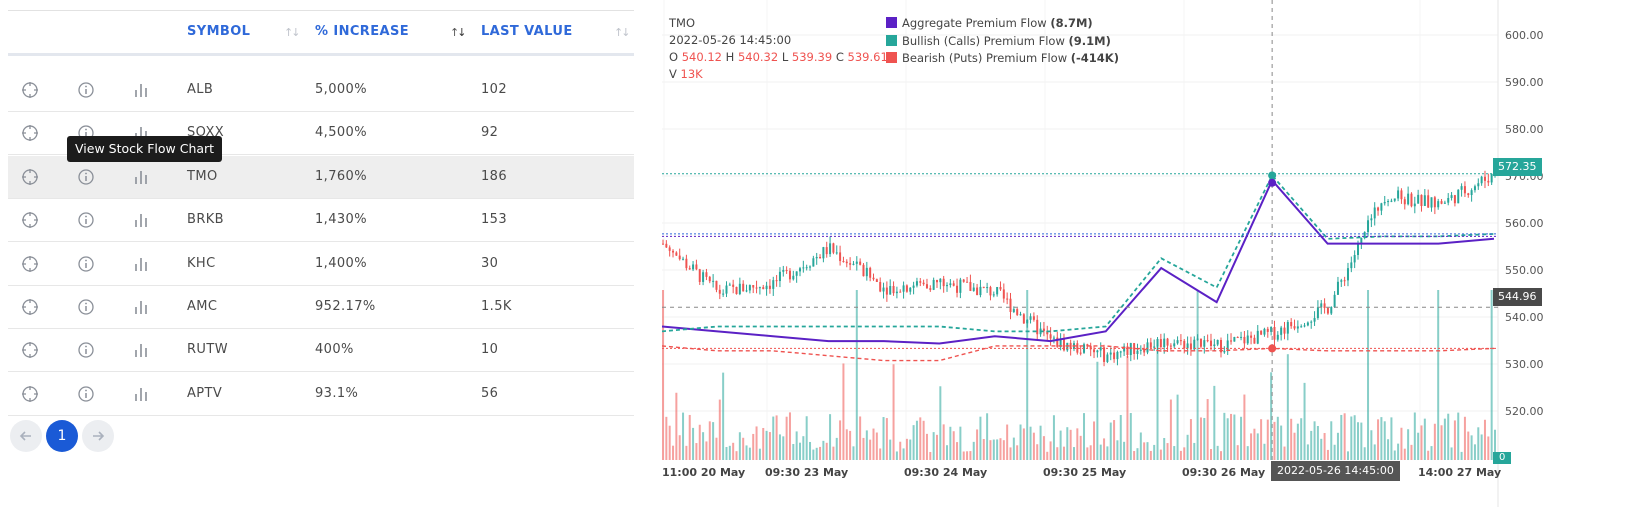 The width and height of the screenshot is (1626, 507). Describe the element at coordinates (202, 176) in the screenshot. I see `cell-symbol: TMO` at that location.